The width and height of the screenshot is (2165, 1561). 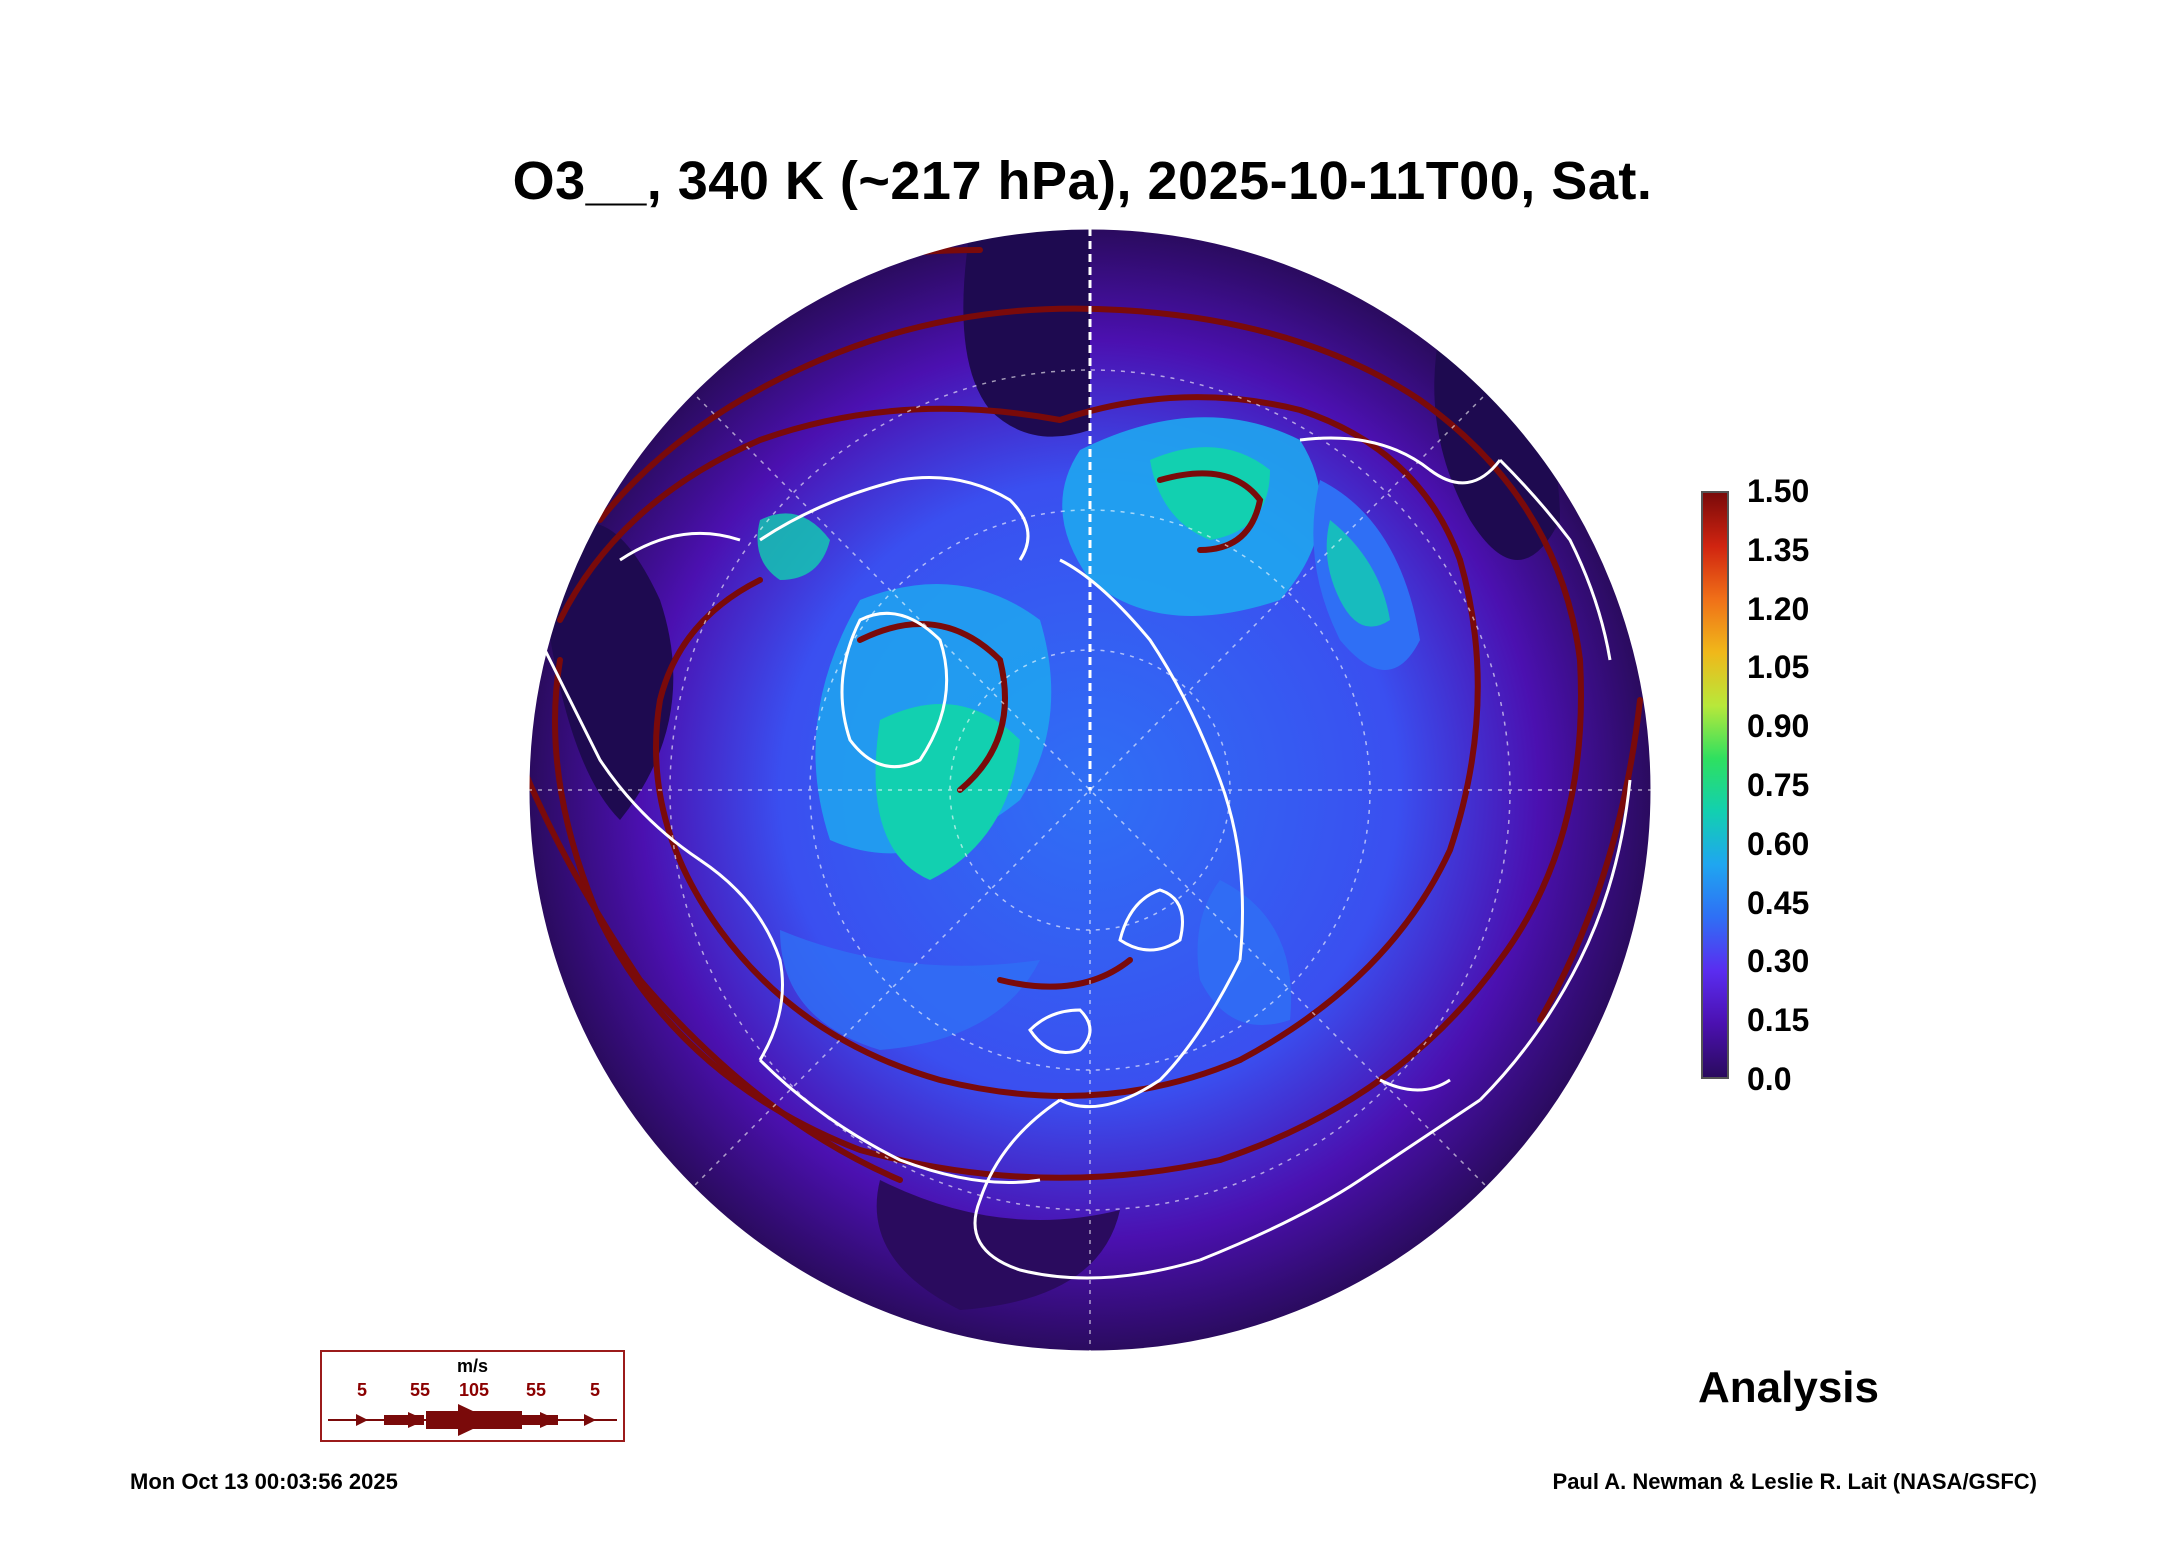 I want to click on wind-scale-arrow, so click(x=472, y=1420).